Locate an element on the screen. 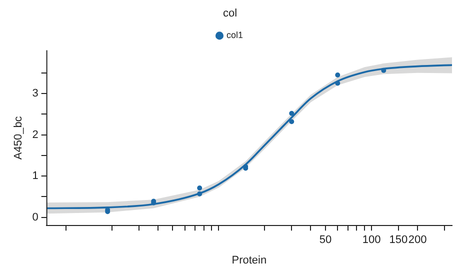 Image resolution: width=474 pixels, height=279 pixels. legend-title: col is located at coordinates (230, 14).